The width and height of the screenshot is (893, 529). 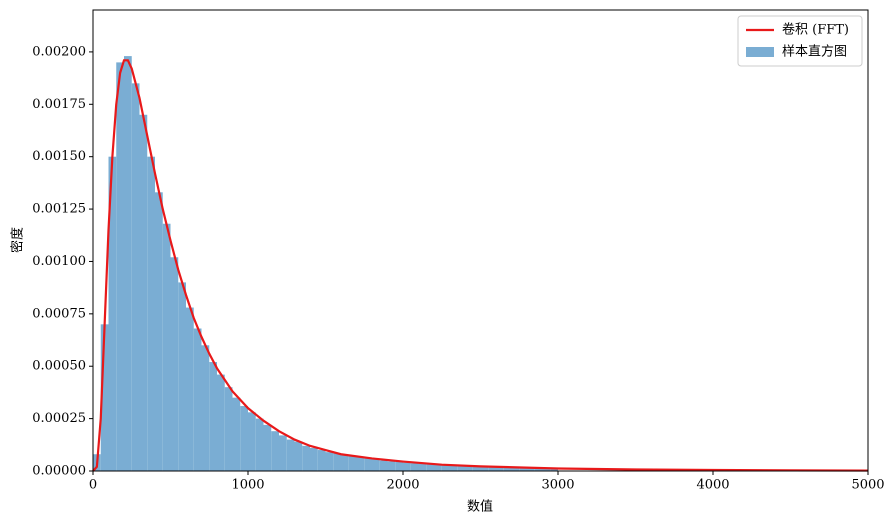 What do you see at coordinates (712, 485) in the screenshot?
I see `x-tick-label: 4000` at bounding box center [712, 485].